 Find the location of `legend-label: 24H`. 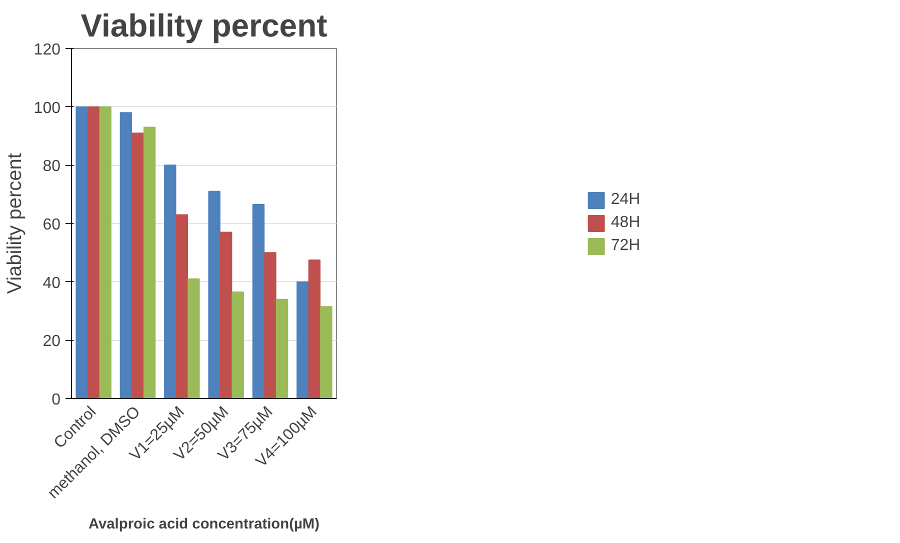

legend-label: 24H is located at coordinates (625, 200).